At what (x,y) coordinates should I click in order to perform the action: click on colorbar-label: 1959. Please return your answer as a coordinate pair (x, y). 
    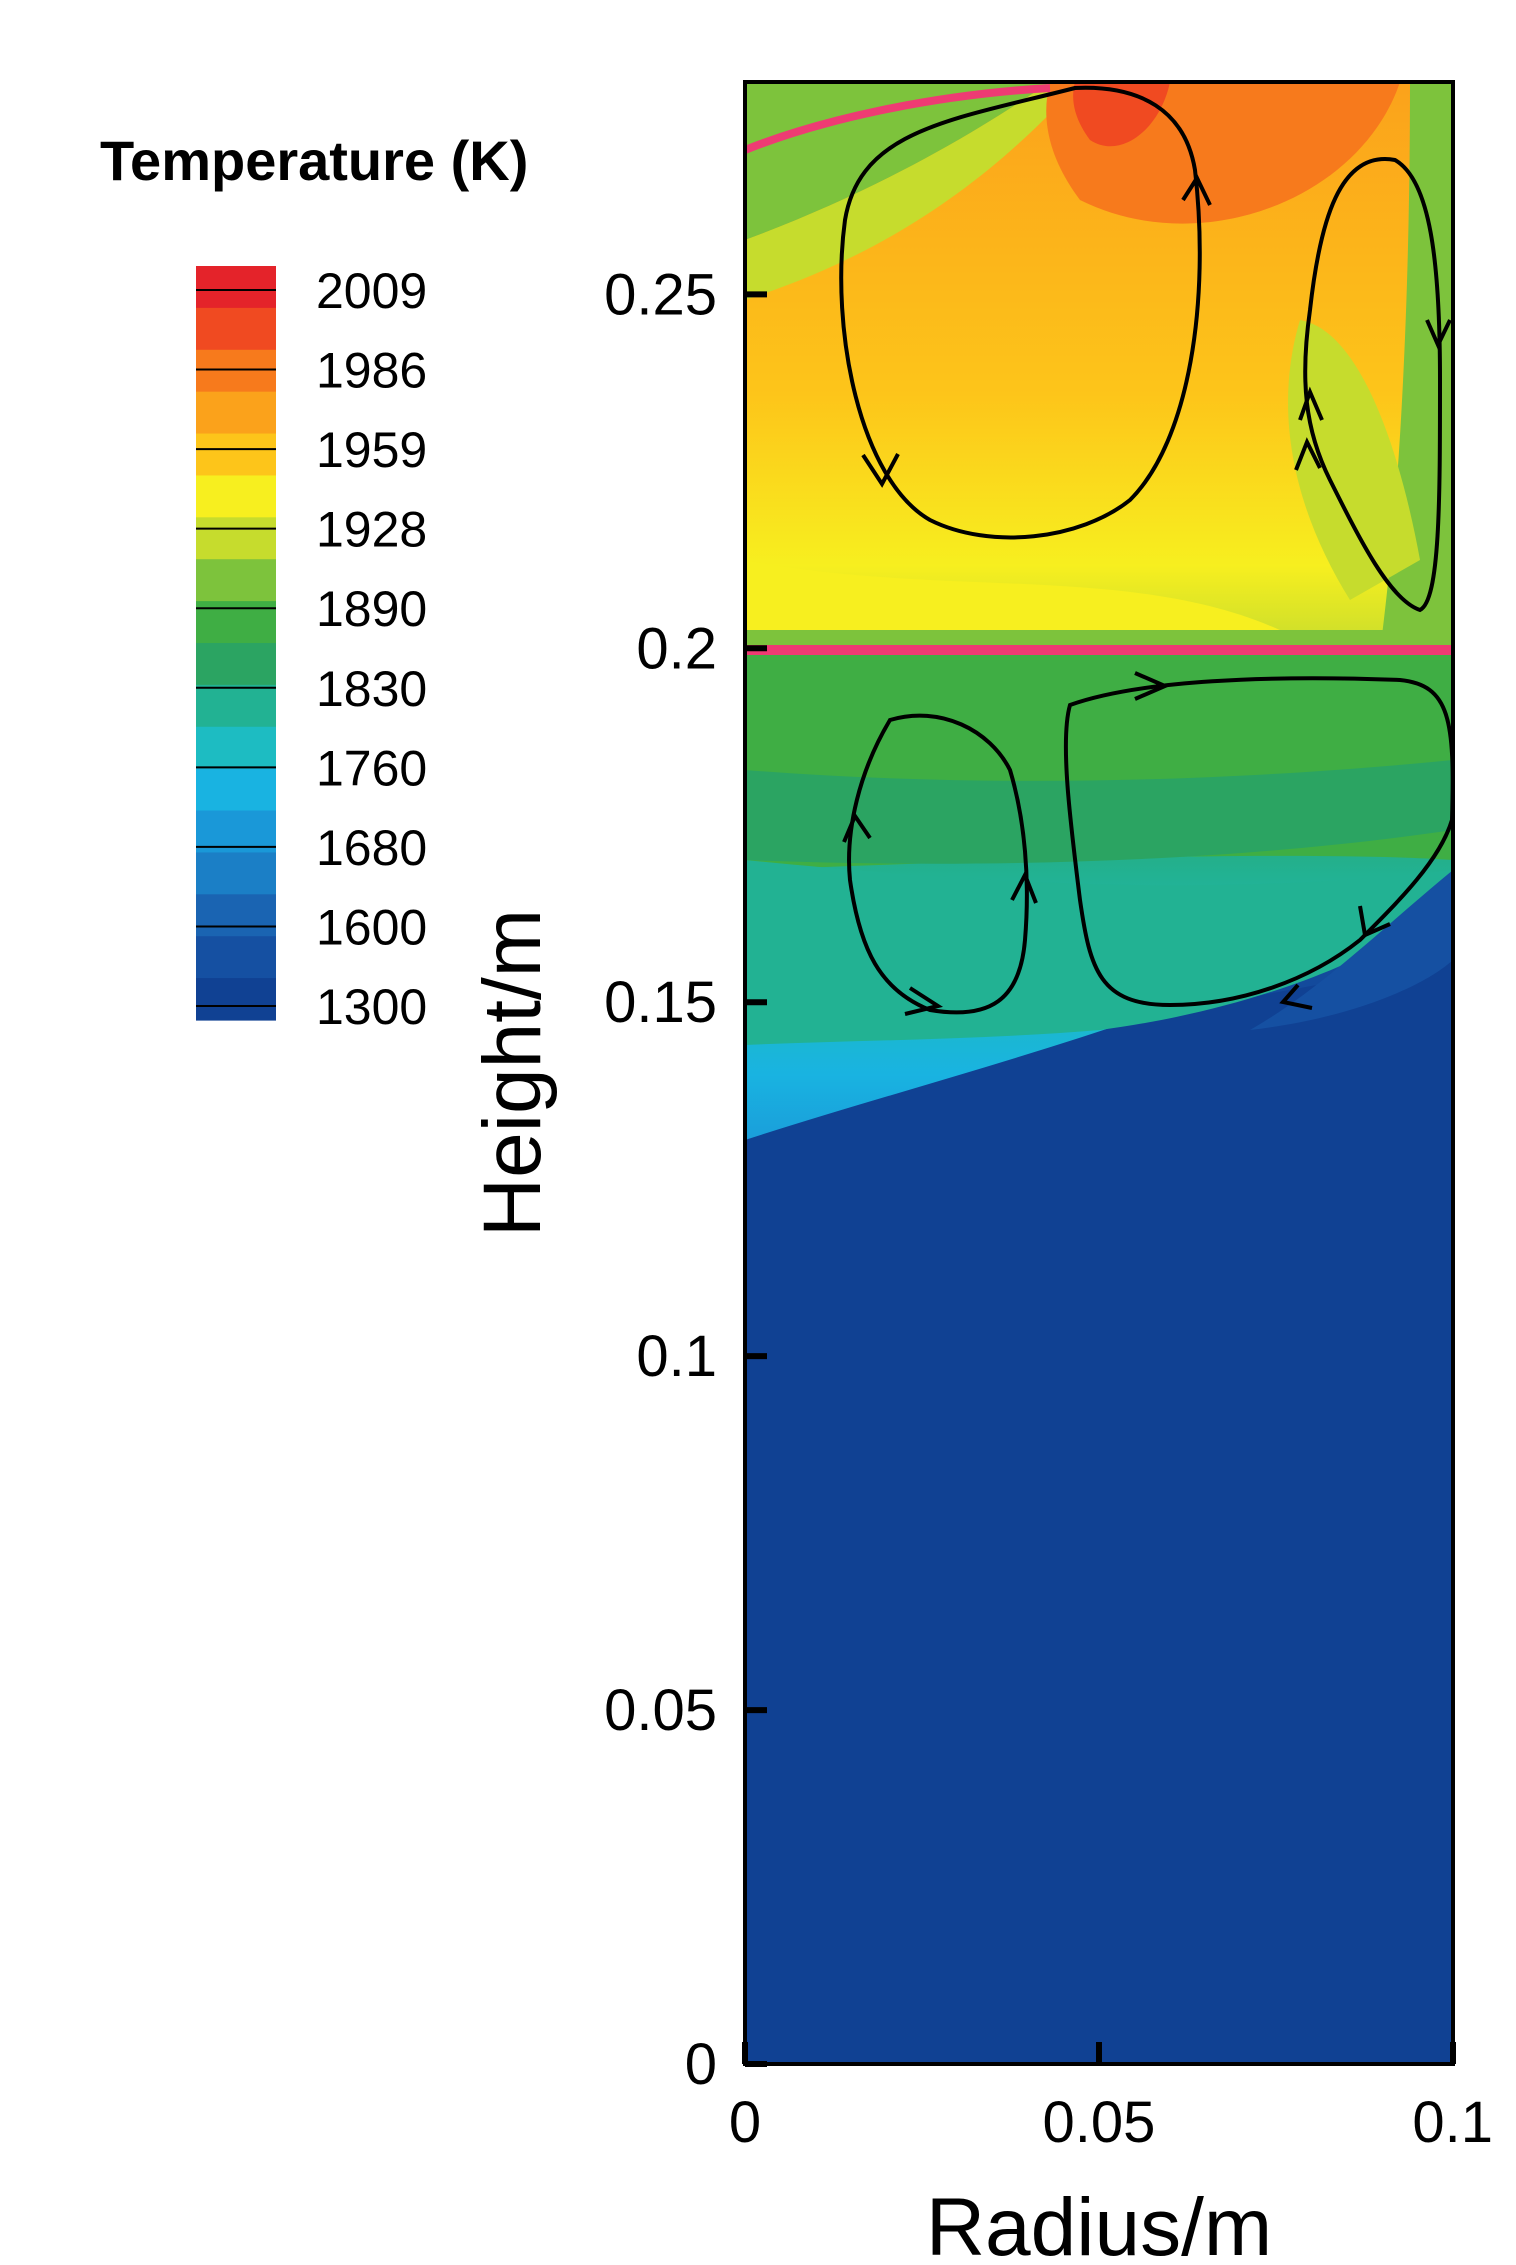
    Looking at the image, I should click on (371, 450).